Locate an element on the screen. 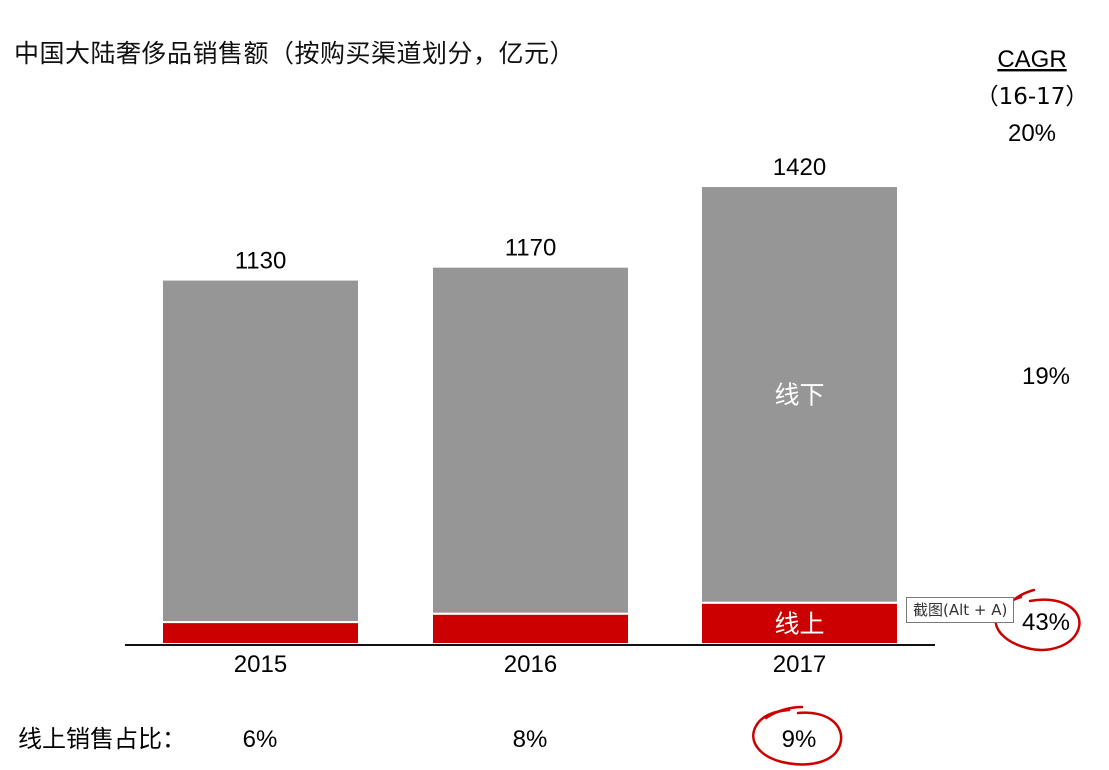 The image size is (1109, 770). bar-offline-2017 is located at coordinates (799, 394).